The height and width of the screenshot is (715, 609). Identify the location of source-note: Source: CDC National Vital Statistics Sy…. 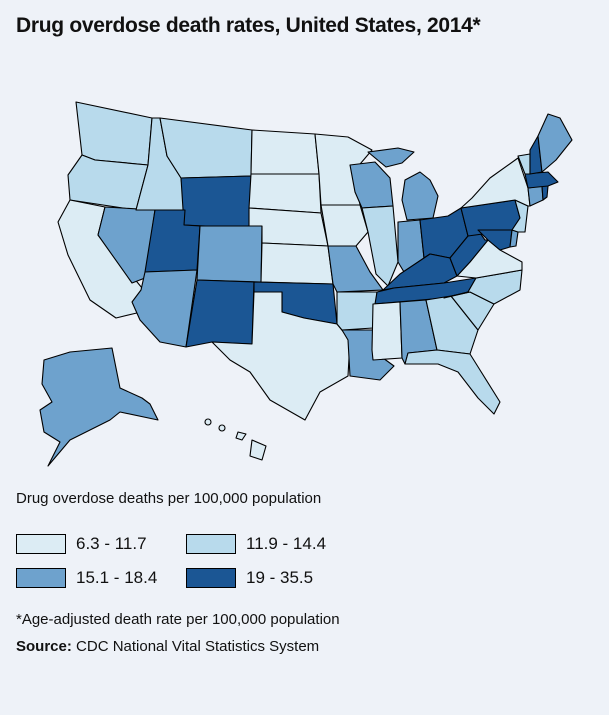
(167, 646).